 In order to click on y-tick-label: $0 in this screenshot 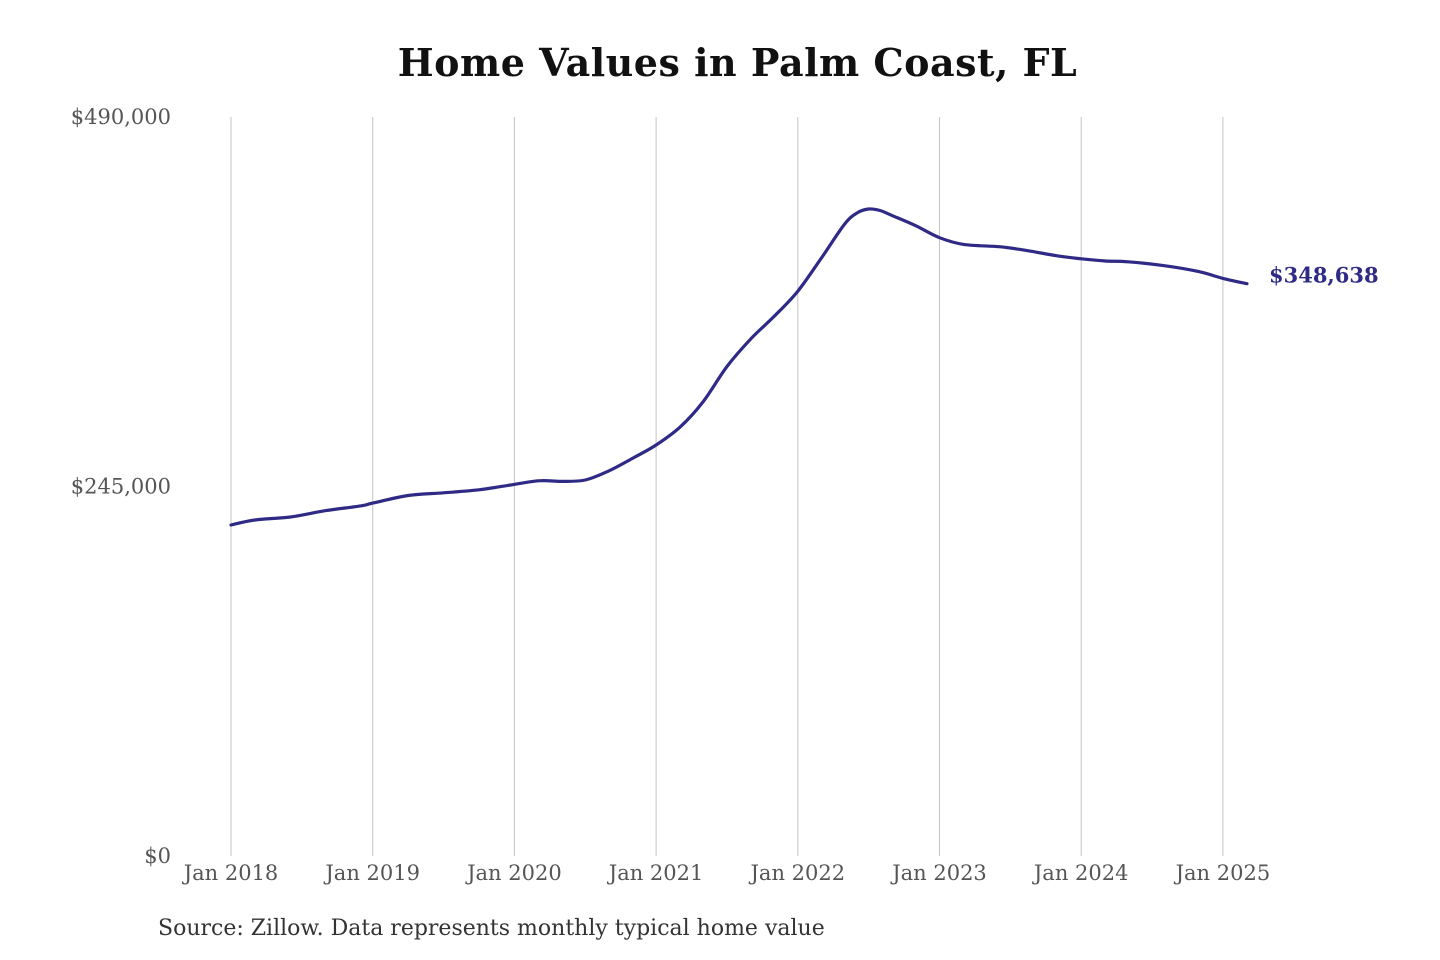, I will do `click(157, 856)`.